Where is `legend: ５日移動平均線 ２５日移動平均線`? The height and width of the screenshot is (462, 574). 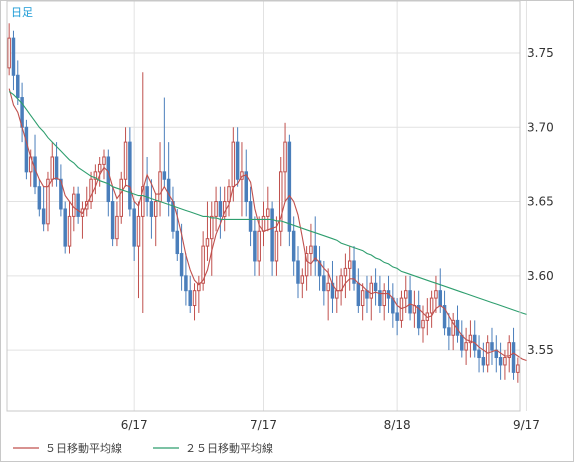
legend: ５日移動平均線 ２５日移動平均線 is located at coordinates (143, 448).